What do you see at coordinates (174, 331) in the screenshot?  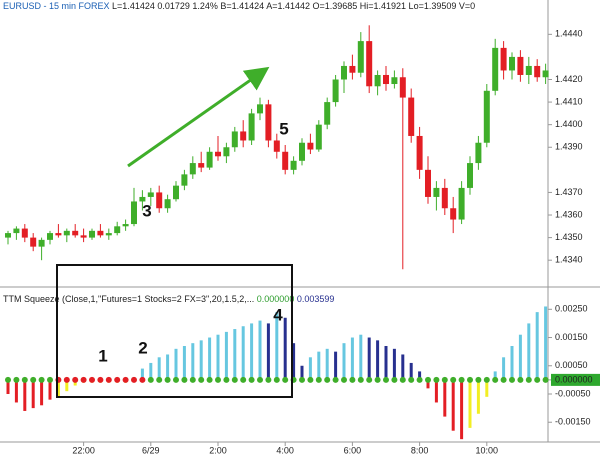 I see `highlight-box` at bounding box center [174, 331].